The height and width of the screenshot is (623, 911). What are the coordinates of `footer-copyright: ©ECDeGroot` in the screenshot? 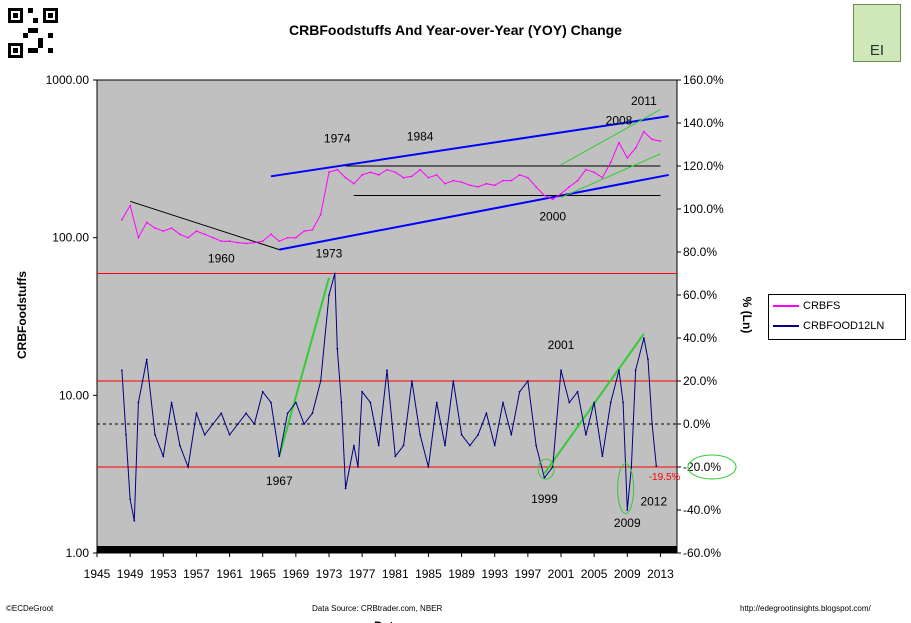 It's located at (30, 608).